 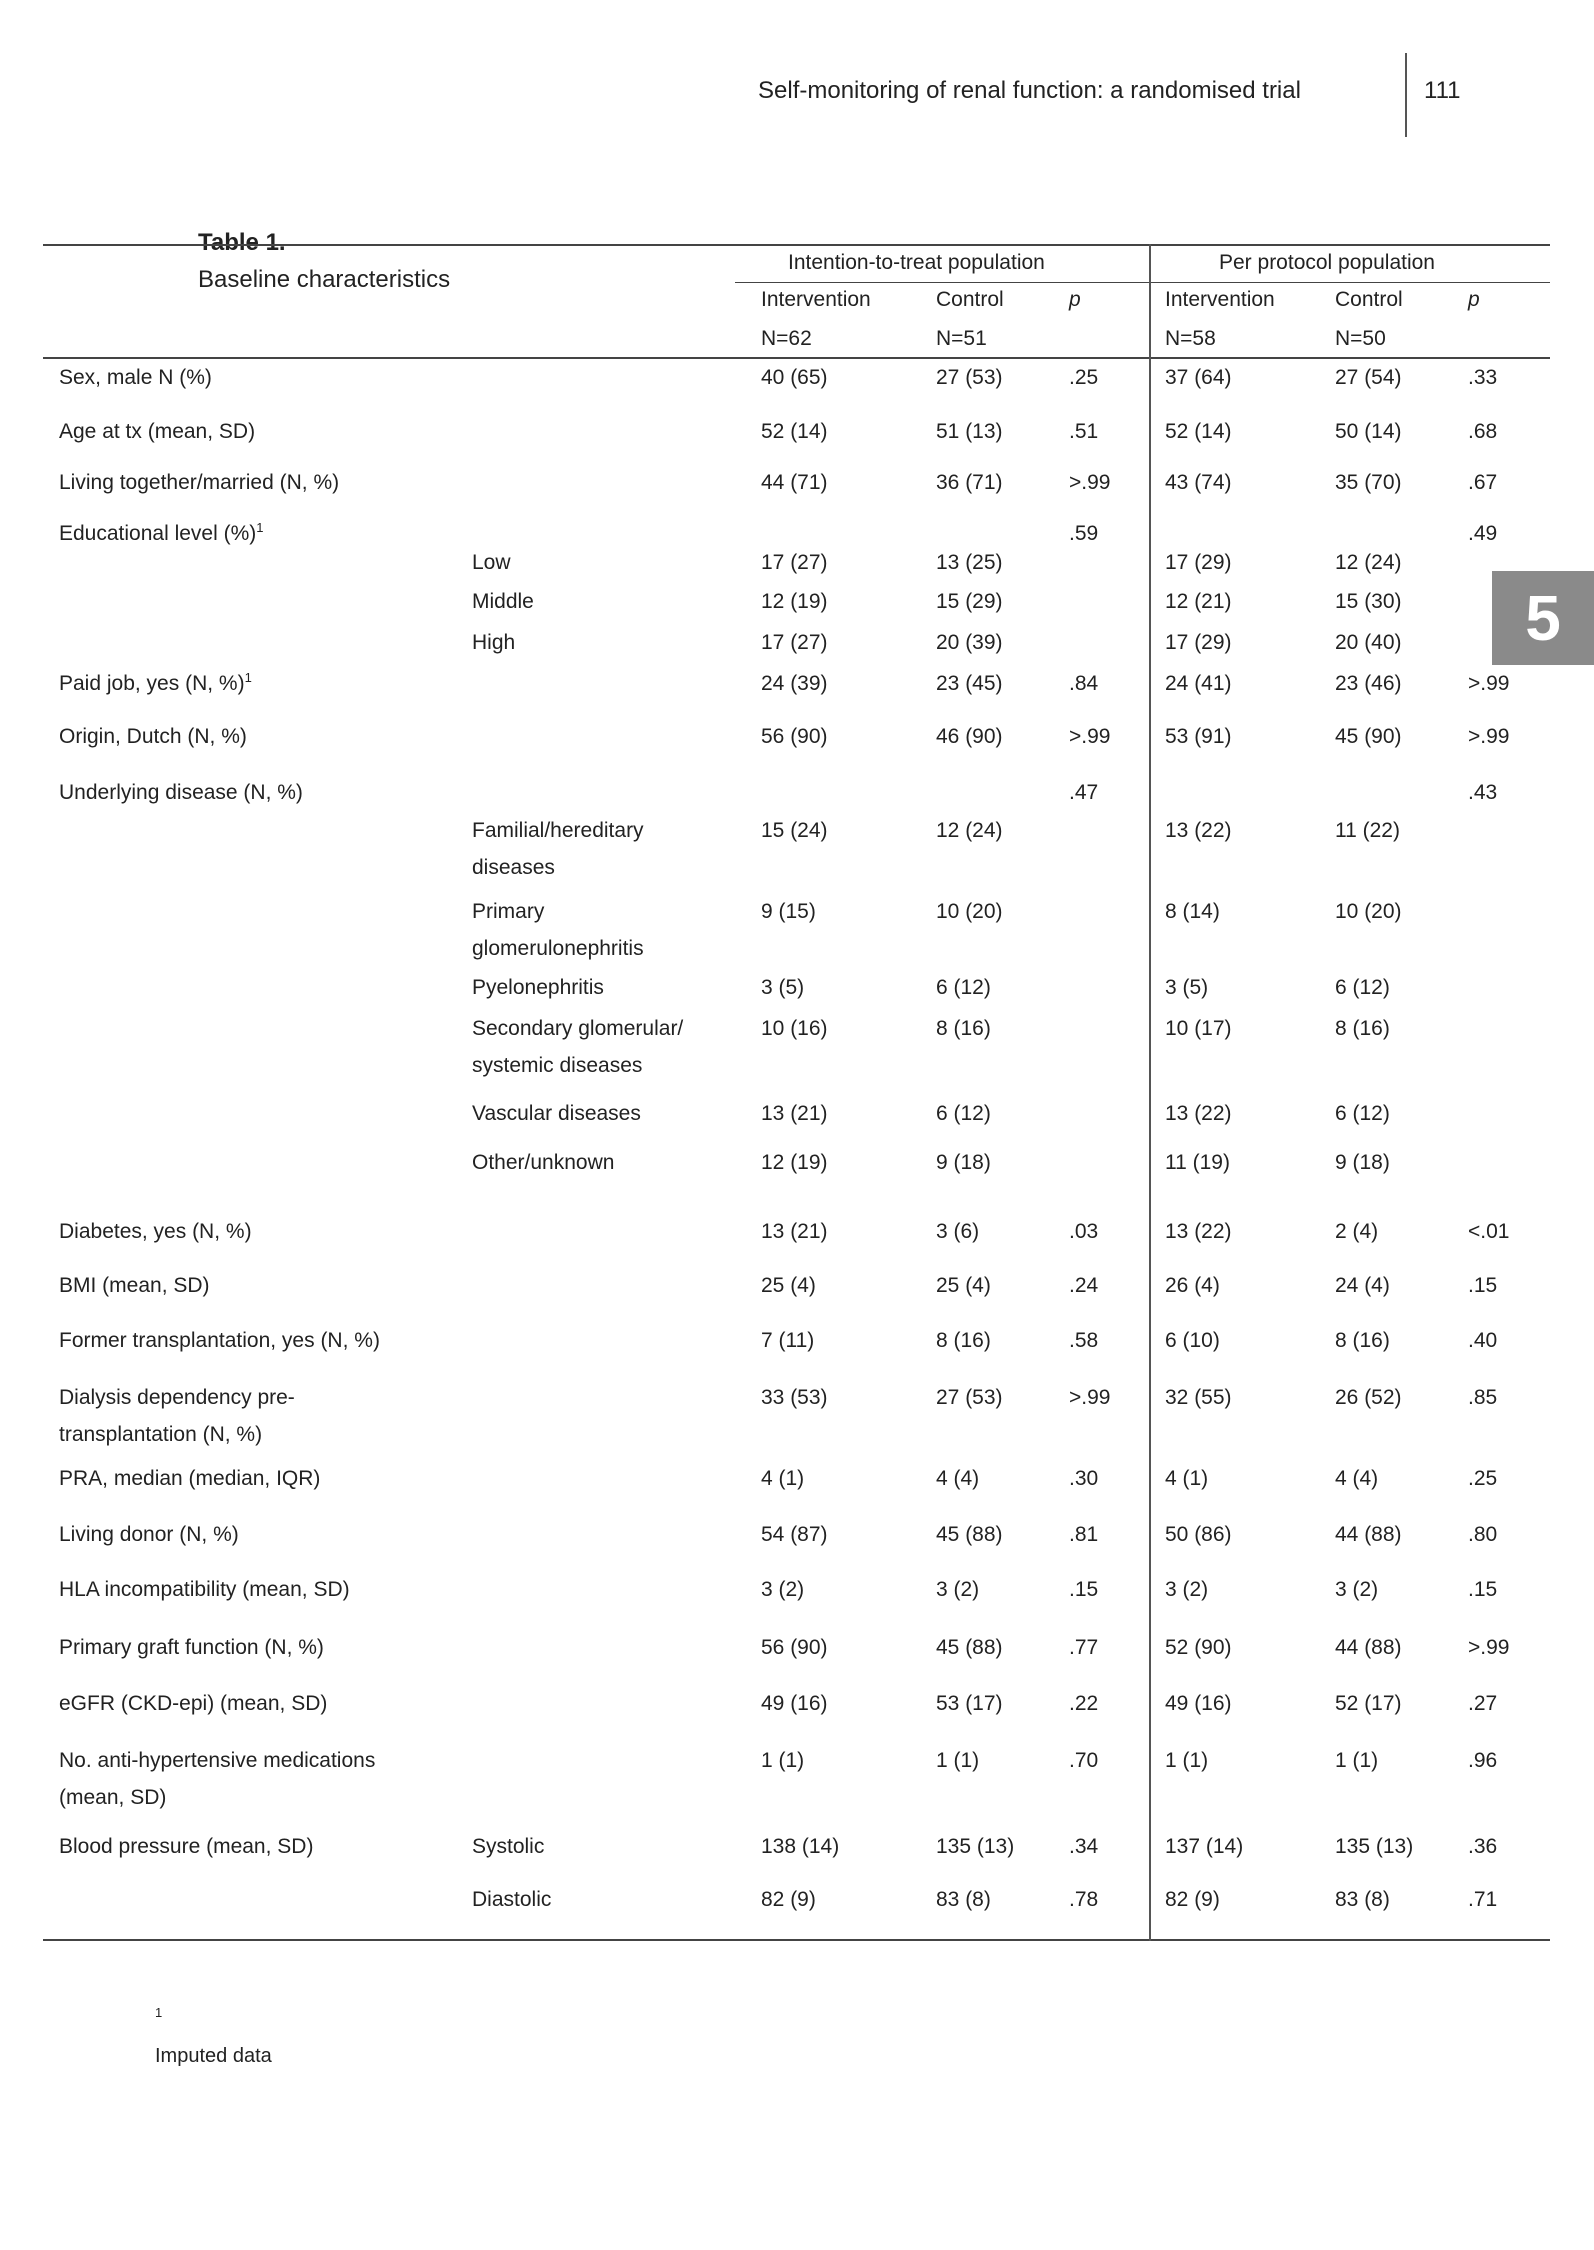 What do you see at coordinates (1220, 299) in the screenshot?
I see `column-header: Intervention` at bounding box center [1220, 299].